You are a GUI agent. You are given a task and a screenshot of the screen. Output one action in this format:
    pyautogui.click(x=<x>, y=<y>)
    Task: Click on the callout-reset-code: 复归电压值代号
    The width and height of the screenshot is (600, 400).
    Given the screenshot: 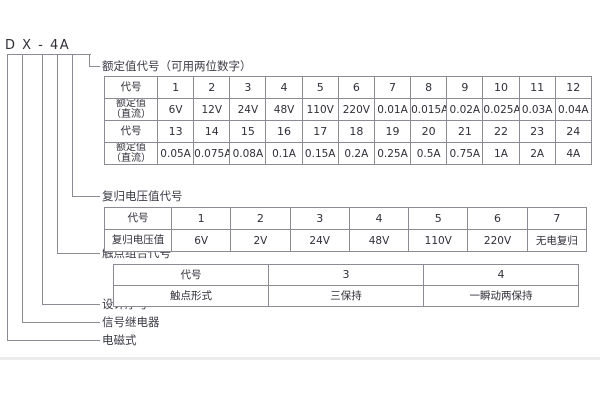 What is the action you would take?
    pyautogui.click(x=142, y=196)
    